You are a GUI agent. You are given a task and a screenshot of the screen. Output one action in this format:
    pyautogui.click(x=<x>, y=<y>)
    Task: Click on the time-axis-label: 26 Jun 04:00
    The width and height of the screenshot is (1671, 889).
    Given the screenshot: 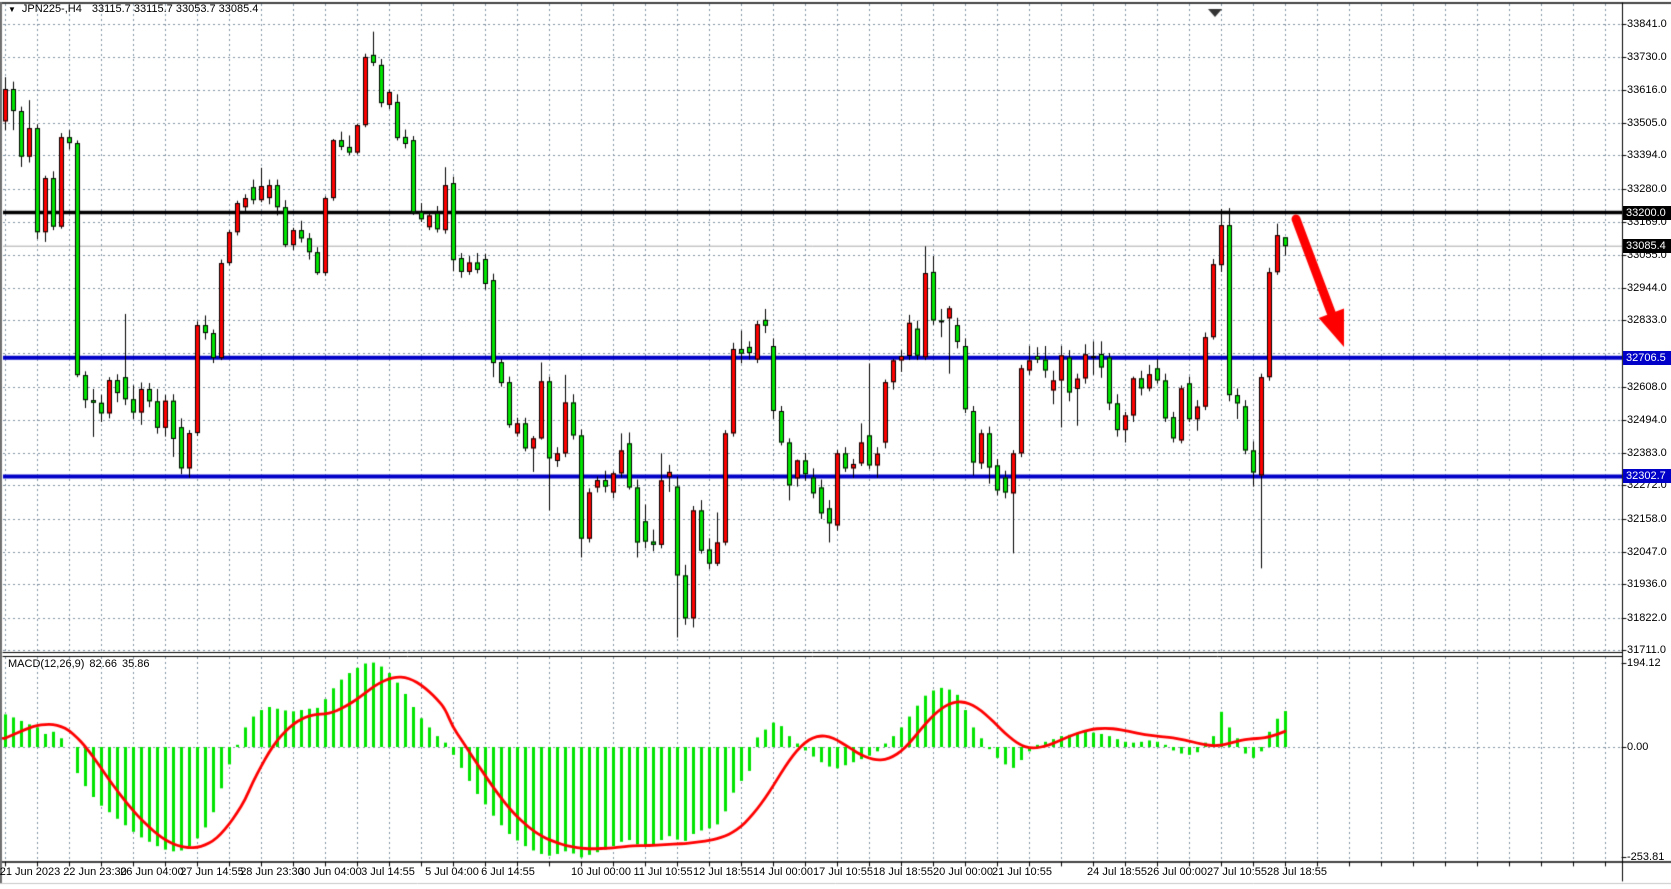 What is the action you would take?
    pyautogui.click(x=152, y=872)
    